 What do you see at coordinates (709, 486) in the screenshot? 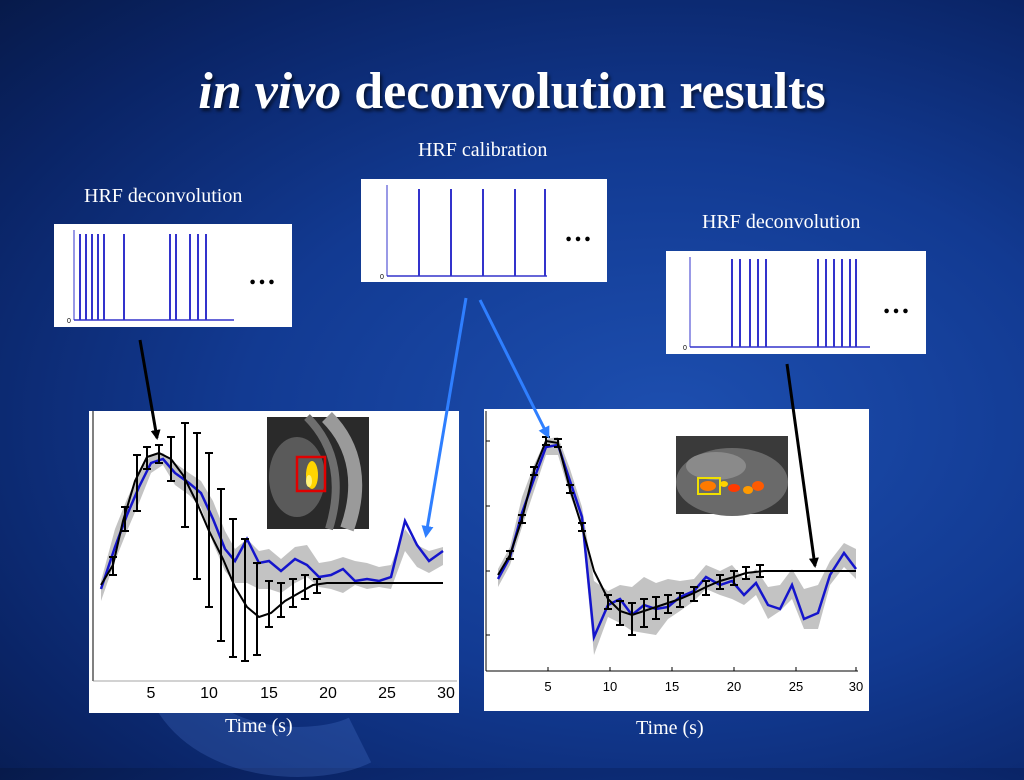
I see `right-roi-box` at bounding box center [709, 486].